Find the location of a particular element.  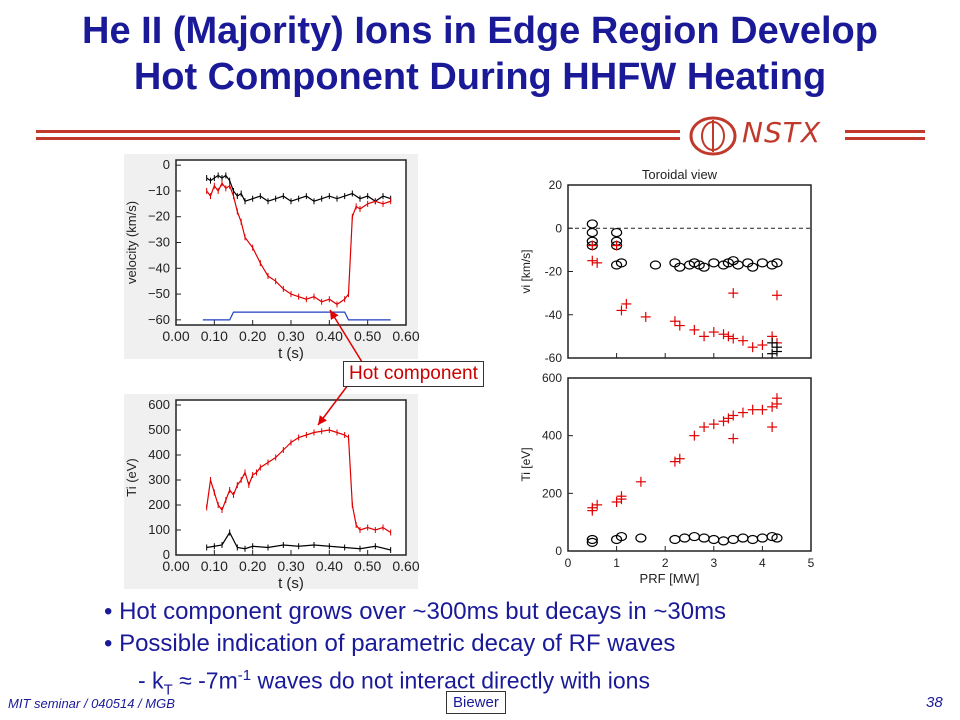

footer-text: MIT seminar / 040514 / MGB is located at coordinates (91, 703).